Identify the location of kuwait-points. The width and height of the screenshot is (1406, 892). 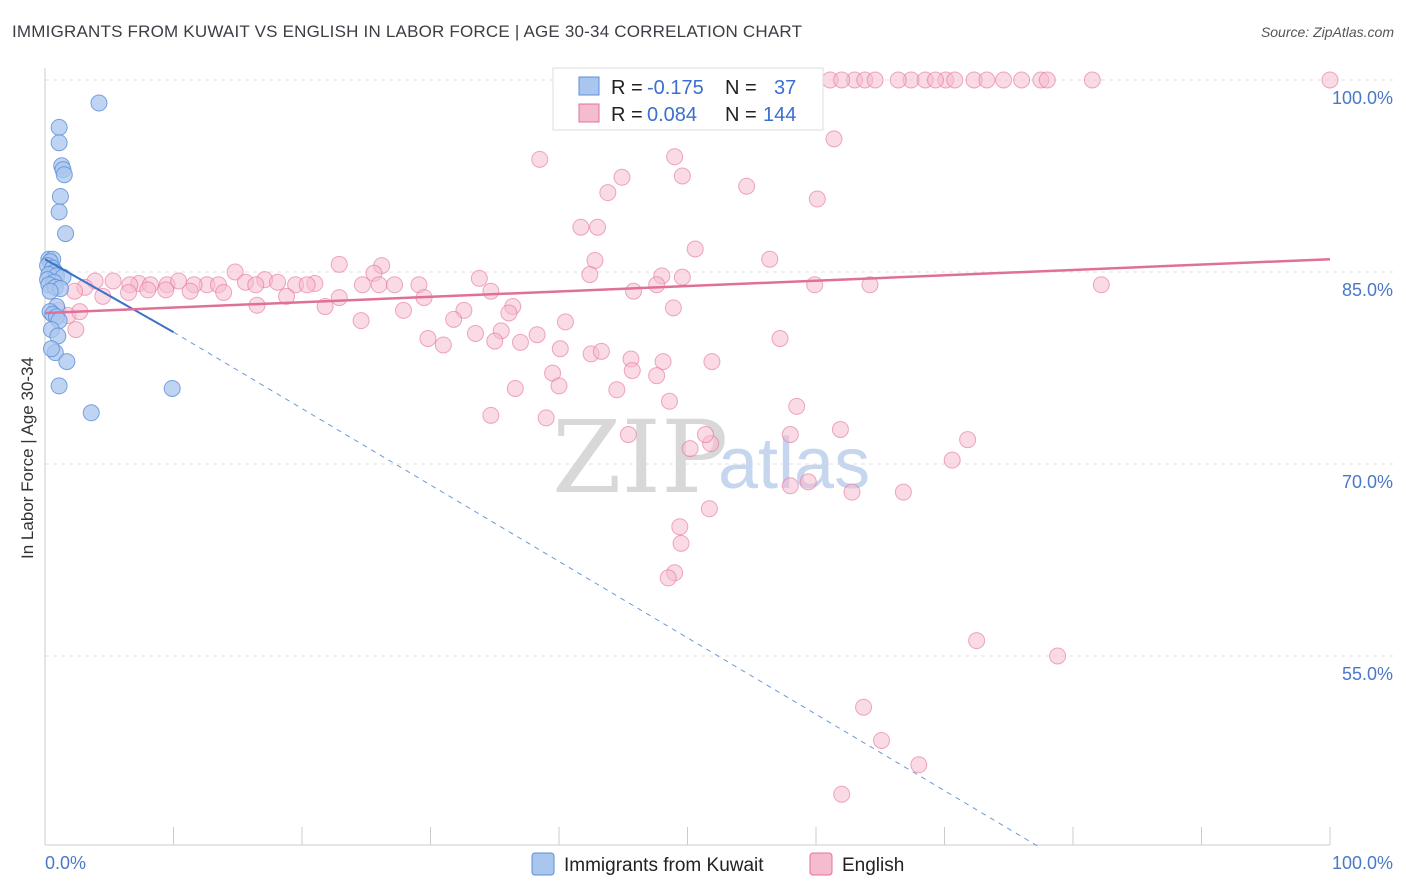
(110, 258).